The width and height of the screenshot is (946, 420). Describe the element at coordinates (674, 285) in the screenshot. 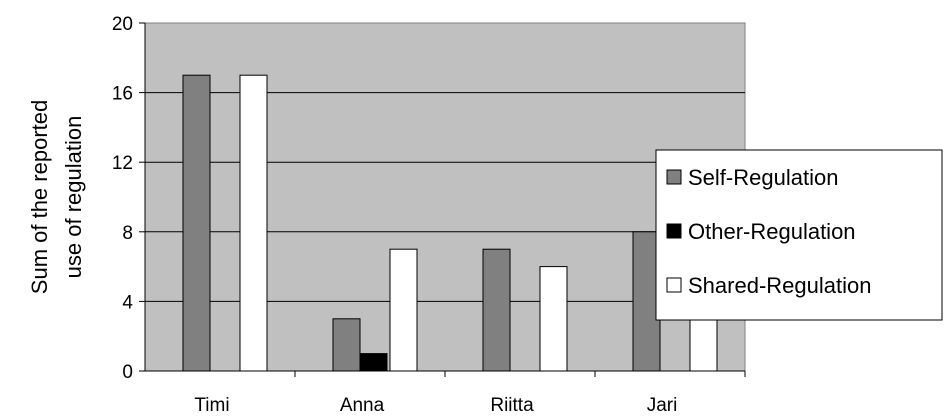

I see `legend-swatch-shared-regulation` at that location.